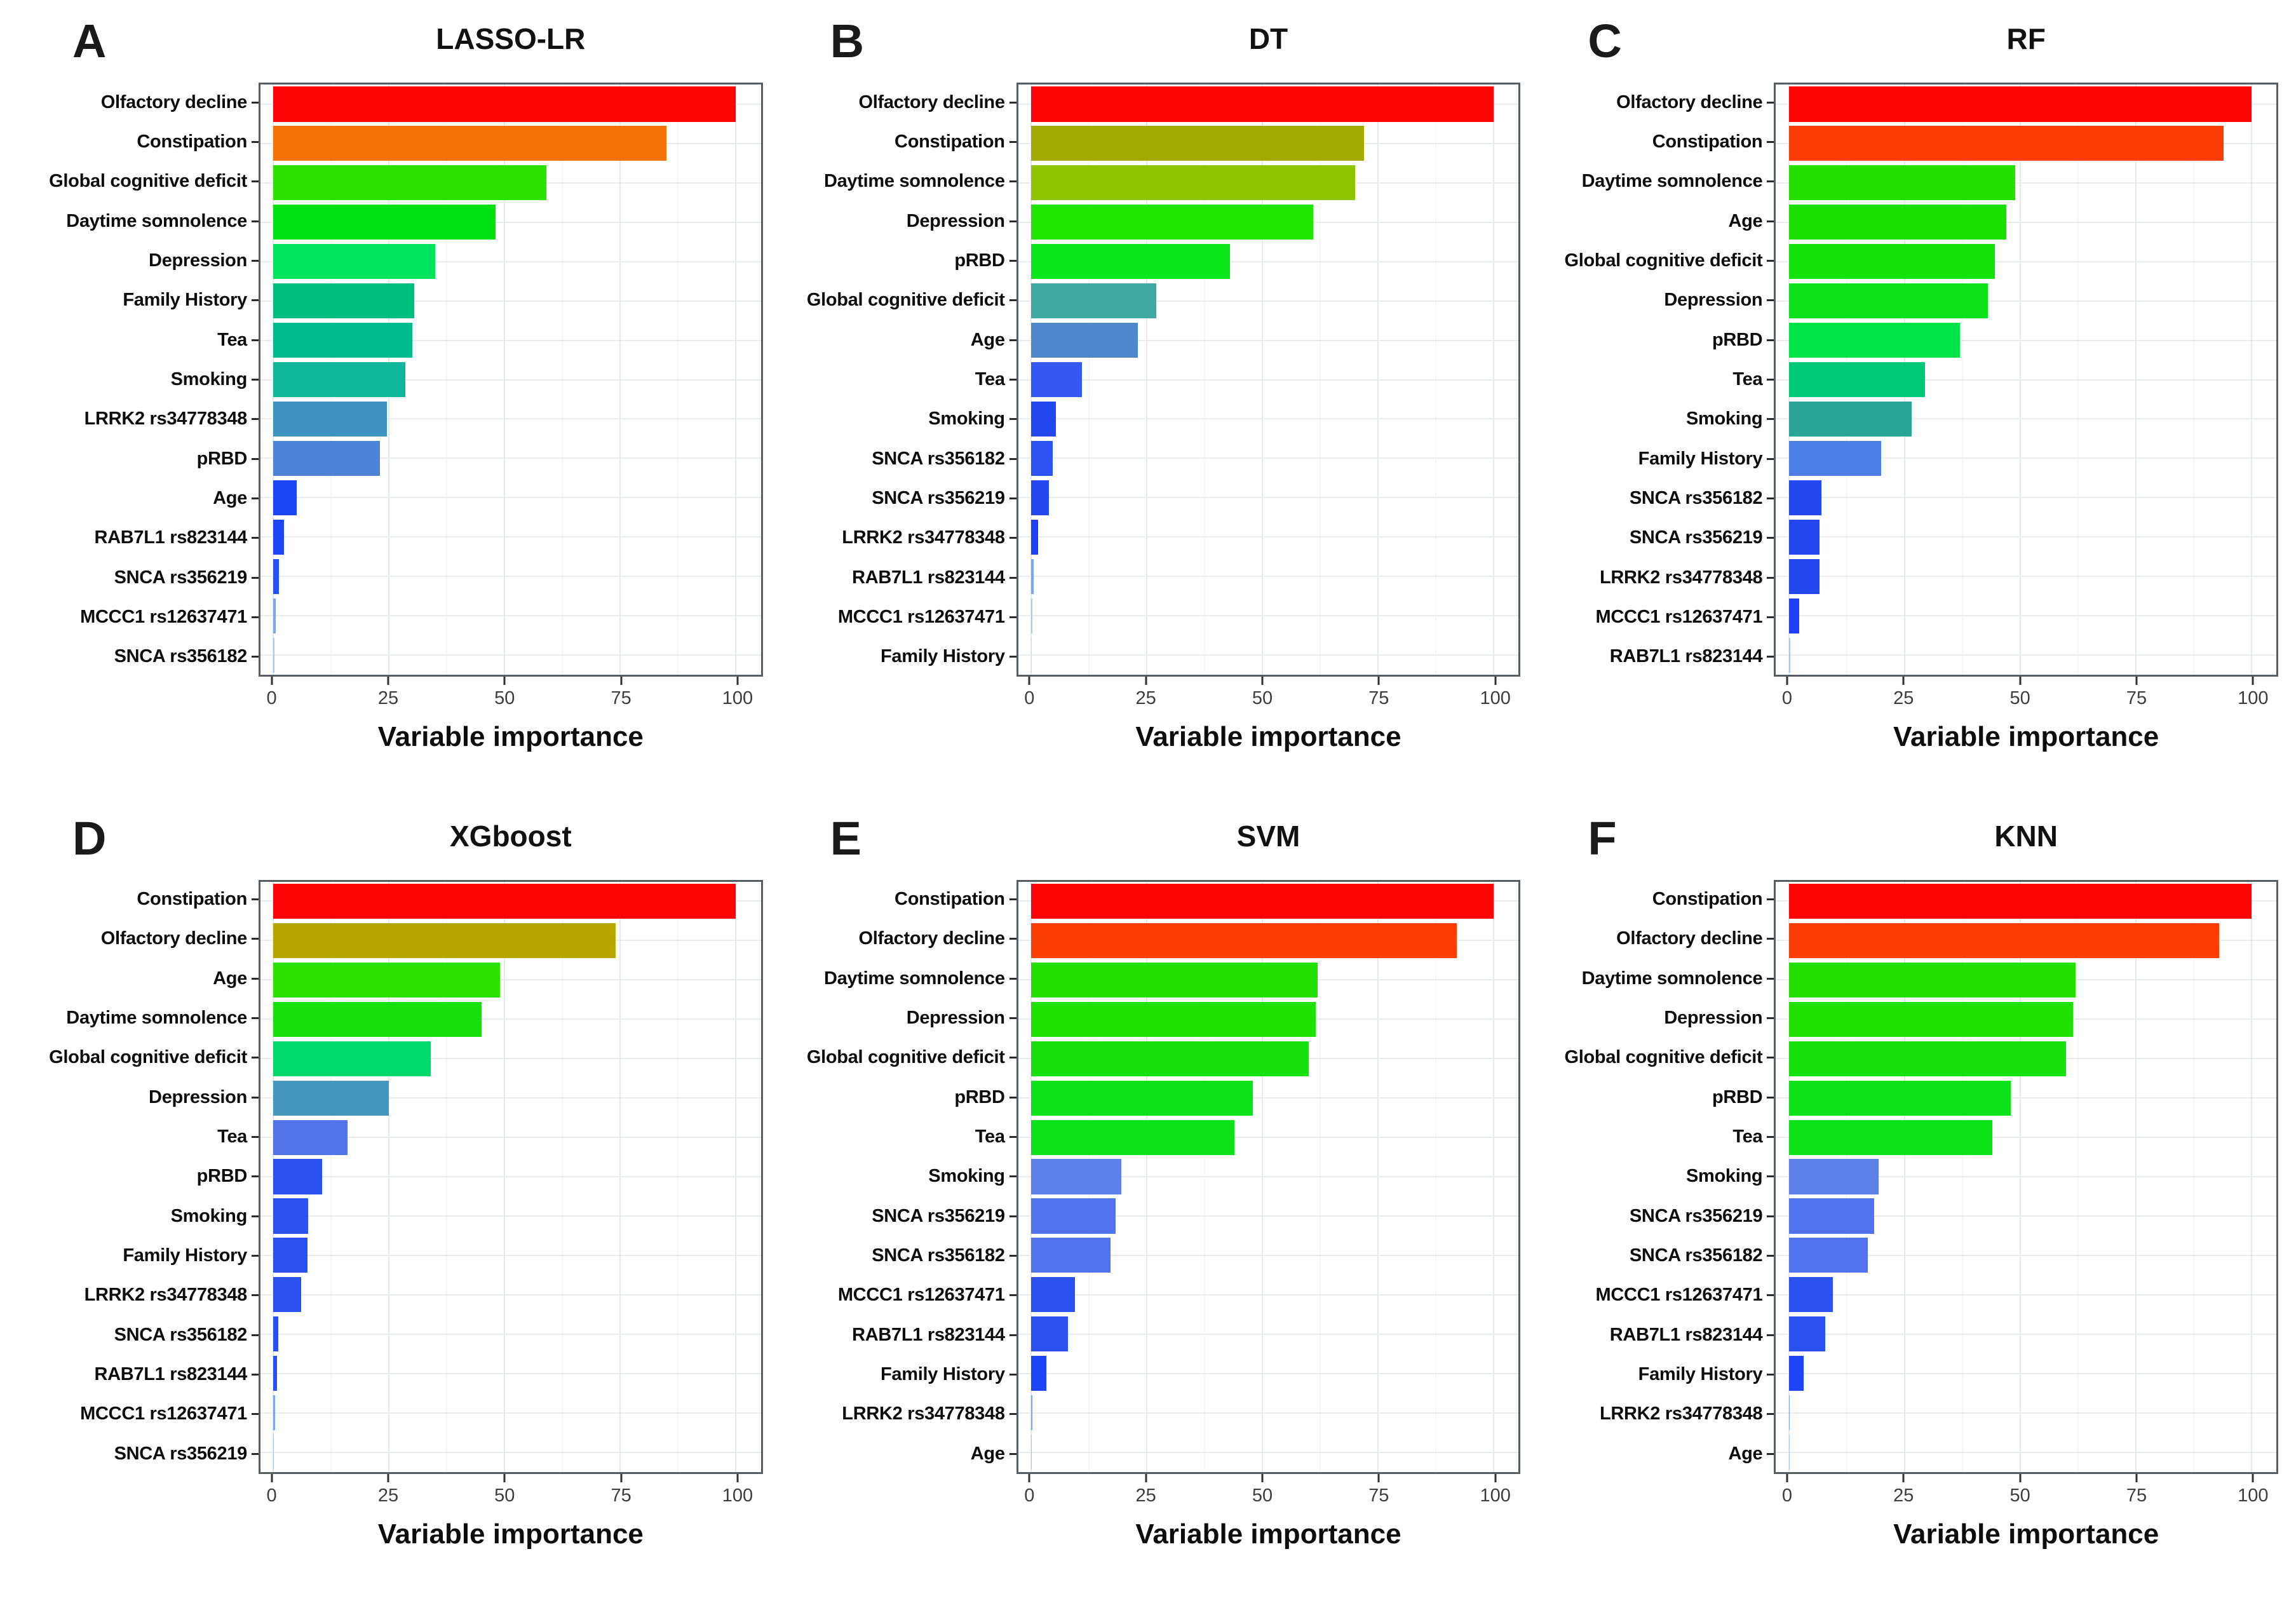  Describe the element at coordinates (1747, 1136) in the screenshot. I see `category-label: Tea` at that location.